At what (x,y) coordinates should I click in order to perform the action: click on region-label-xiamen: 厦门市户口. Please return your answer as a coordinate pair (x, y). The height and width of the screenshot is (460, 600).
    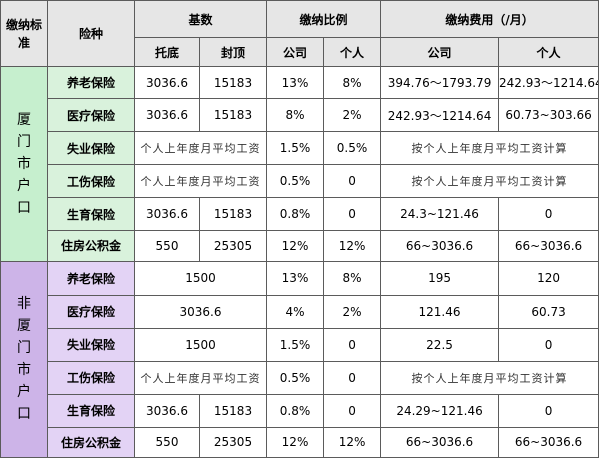
    Looking at the image, I should click on (24, 164).